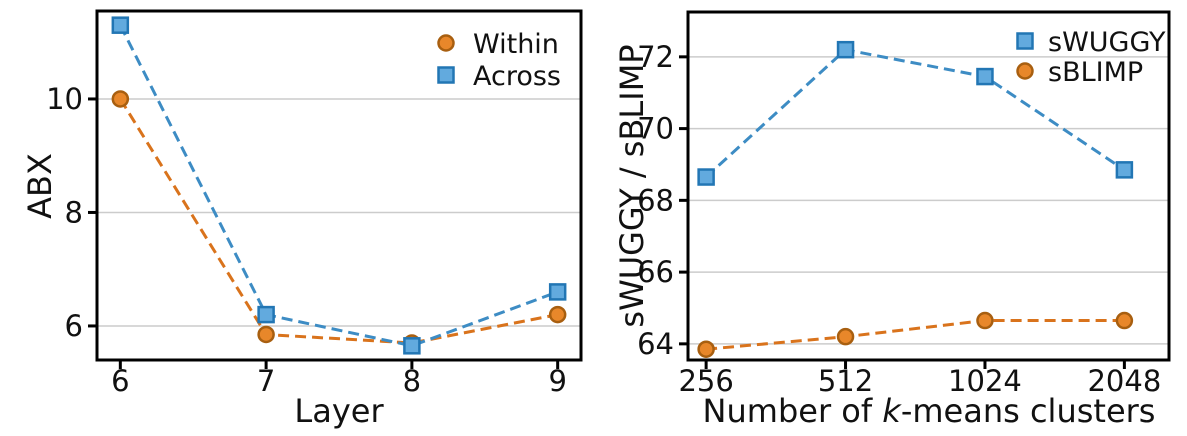 The height and width of the screenshot is (436, 1187). What do you see at coordinates (74, 212) in the screenshot?
I see `y-tick-label: 8` at bounding box center [74, 212].